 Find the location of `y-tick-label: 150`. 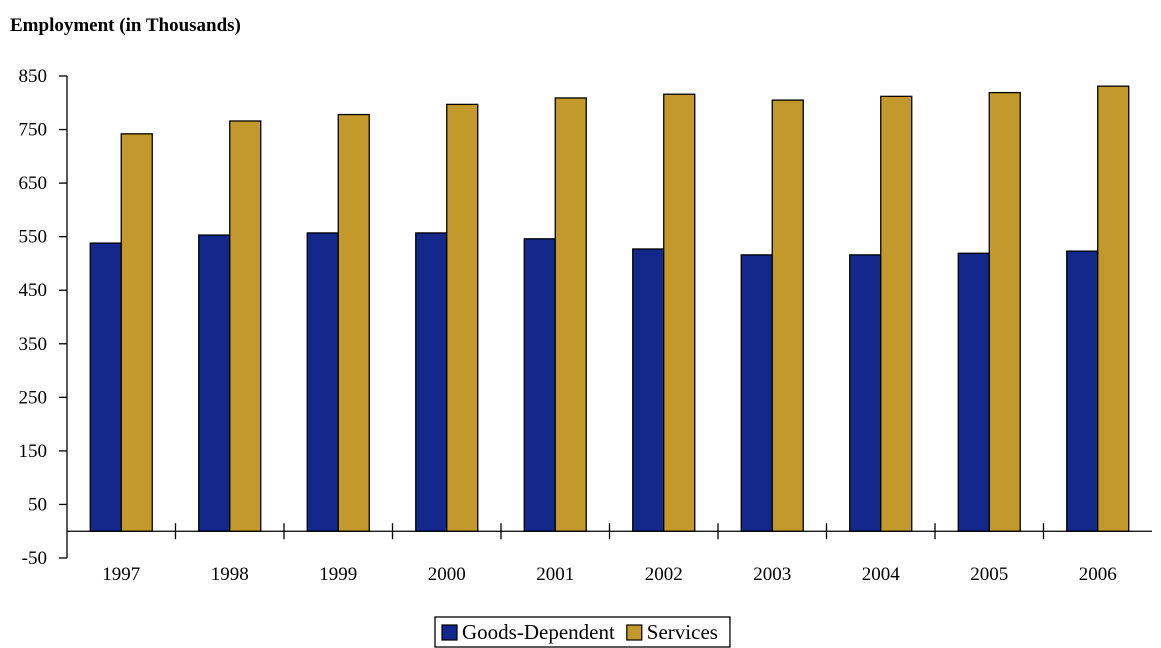

y-tick-label: 150 is located at coordinates (33, 451).